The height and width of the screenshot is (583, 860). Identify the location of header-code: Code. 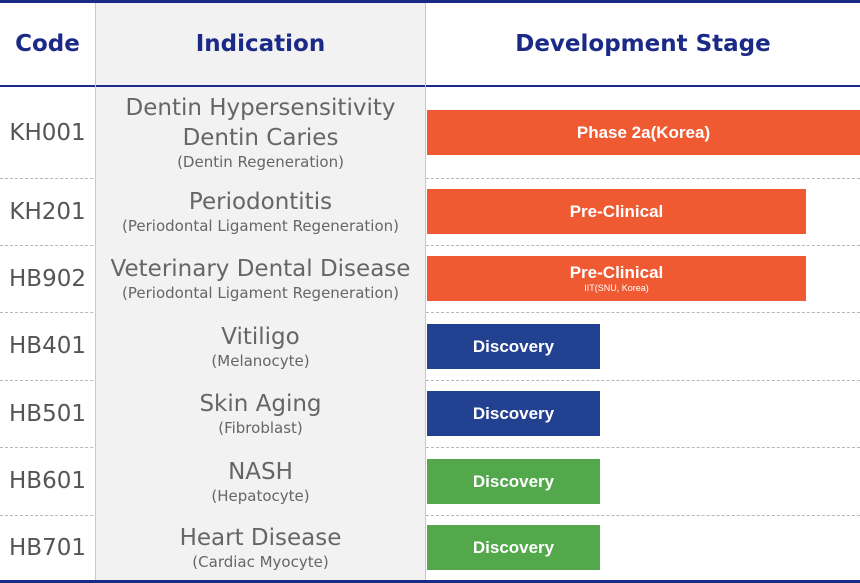
(47, 44).